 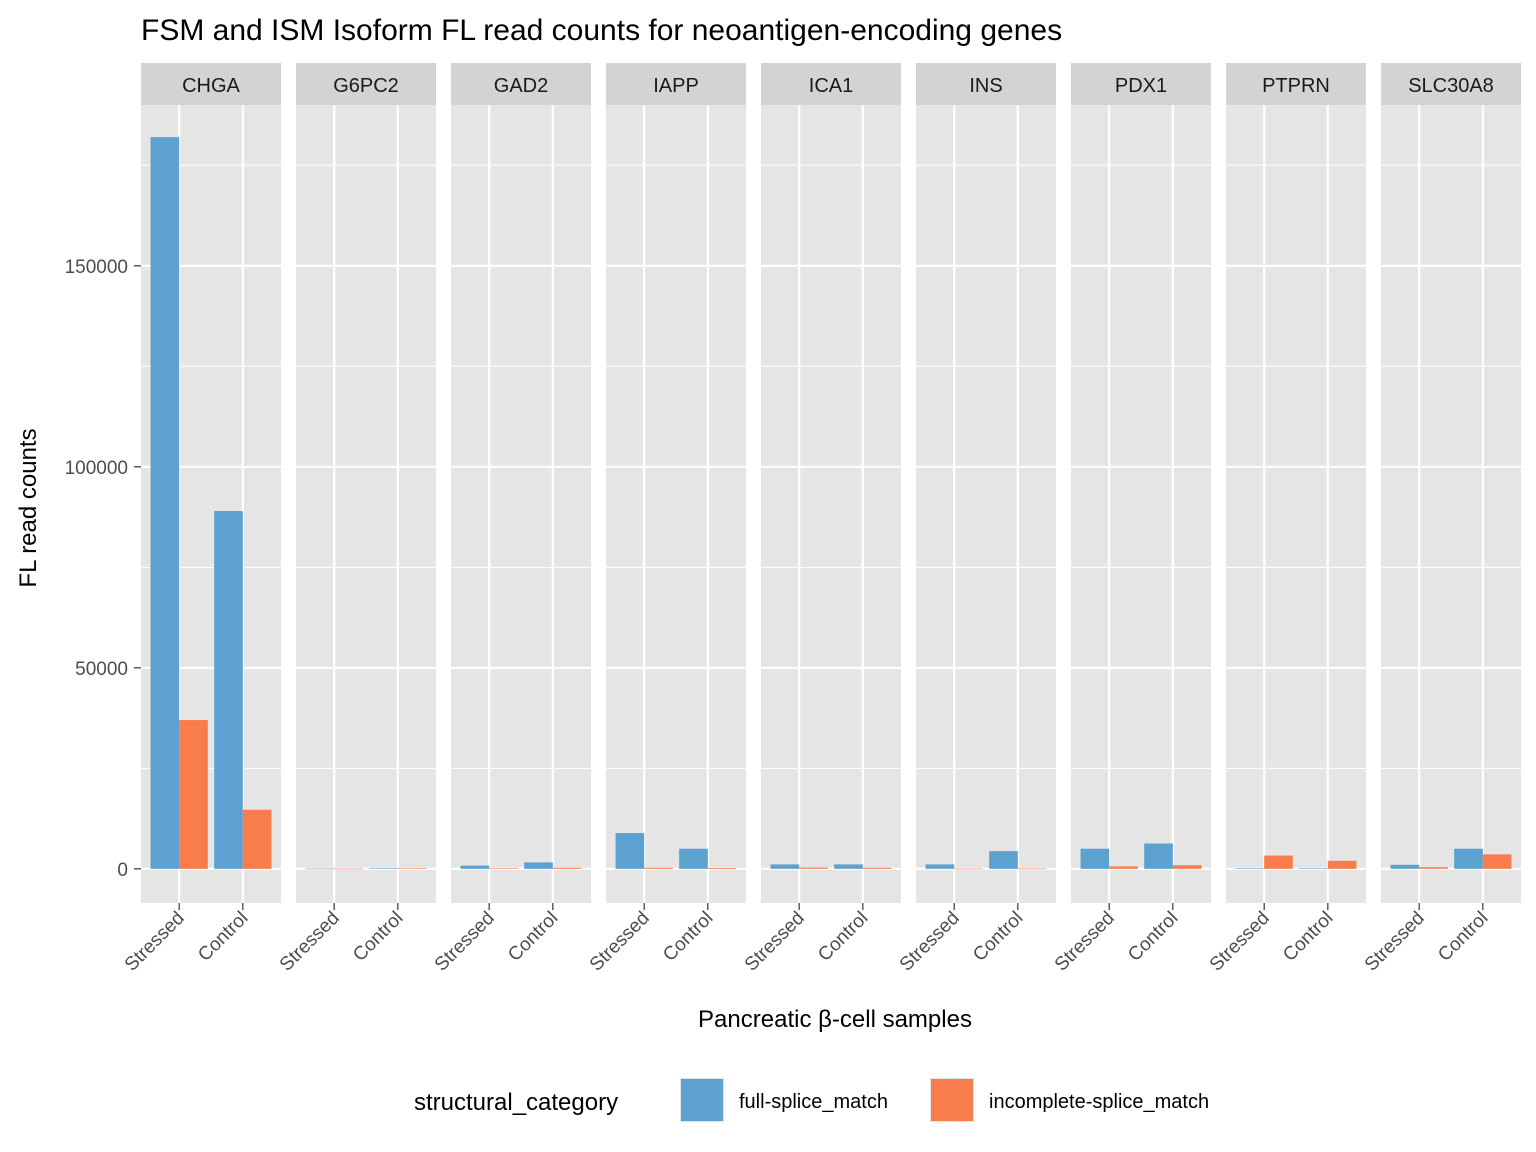 What do you see at coordinates (1313, 869) in the screenshot?
I see `bar-ptprn-control-full-splice-match` at bounding box center [1313, 869].